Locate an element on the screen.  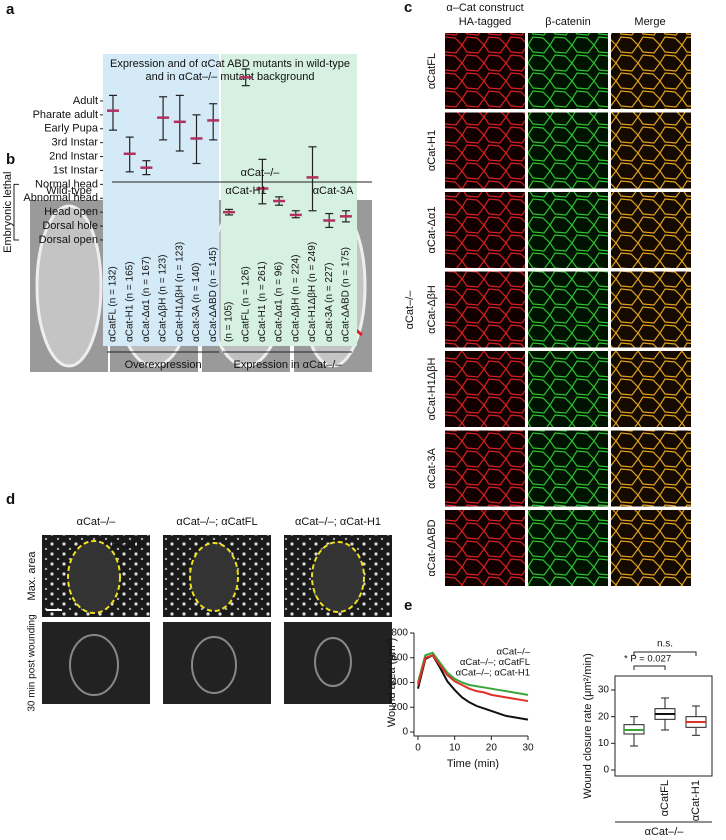
y-tick-label: 400 is located at coordinates (399, 682).